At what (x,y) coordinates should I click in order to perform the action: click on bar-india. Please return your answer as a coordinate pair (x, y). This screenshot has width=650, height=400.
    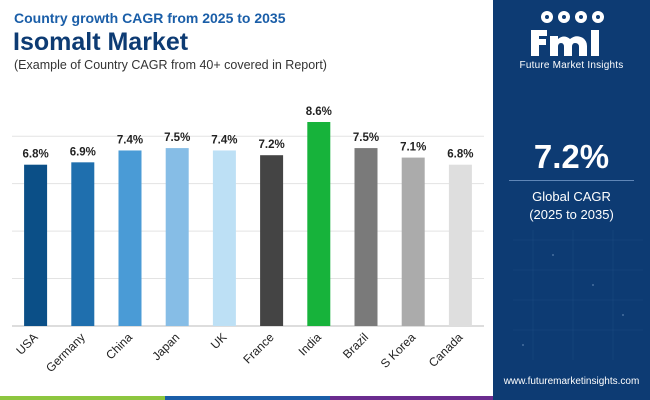
    Looking at the image, I should click on (319, 224).